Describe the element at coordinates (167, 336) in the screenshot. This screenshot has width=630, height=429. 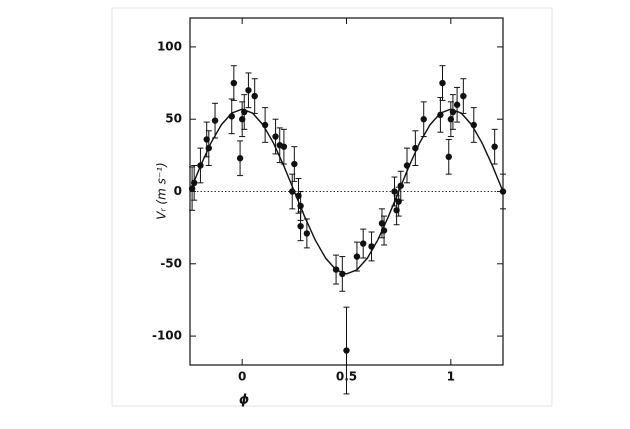
I see `y-tick-label: -100` at that location.